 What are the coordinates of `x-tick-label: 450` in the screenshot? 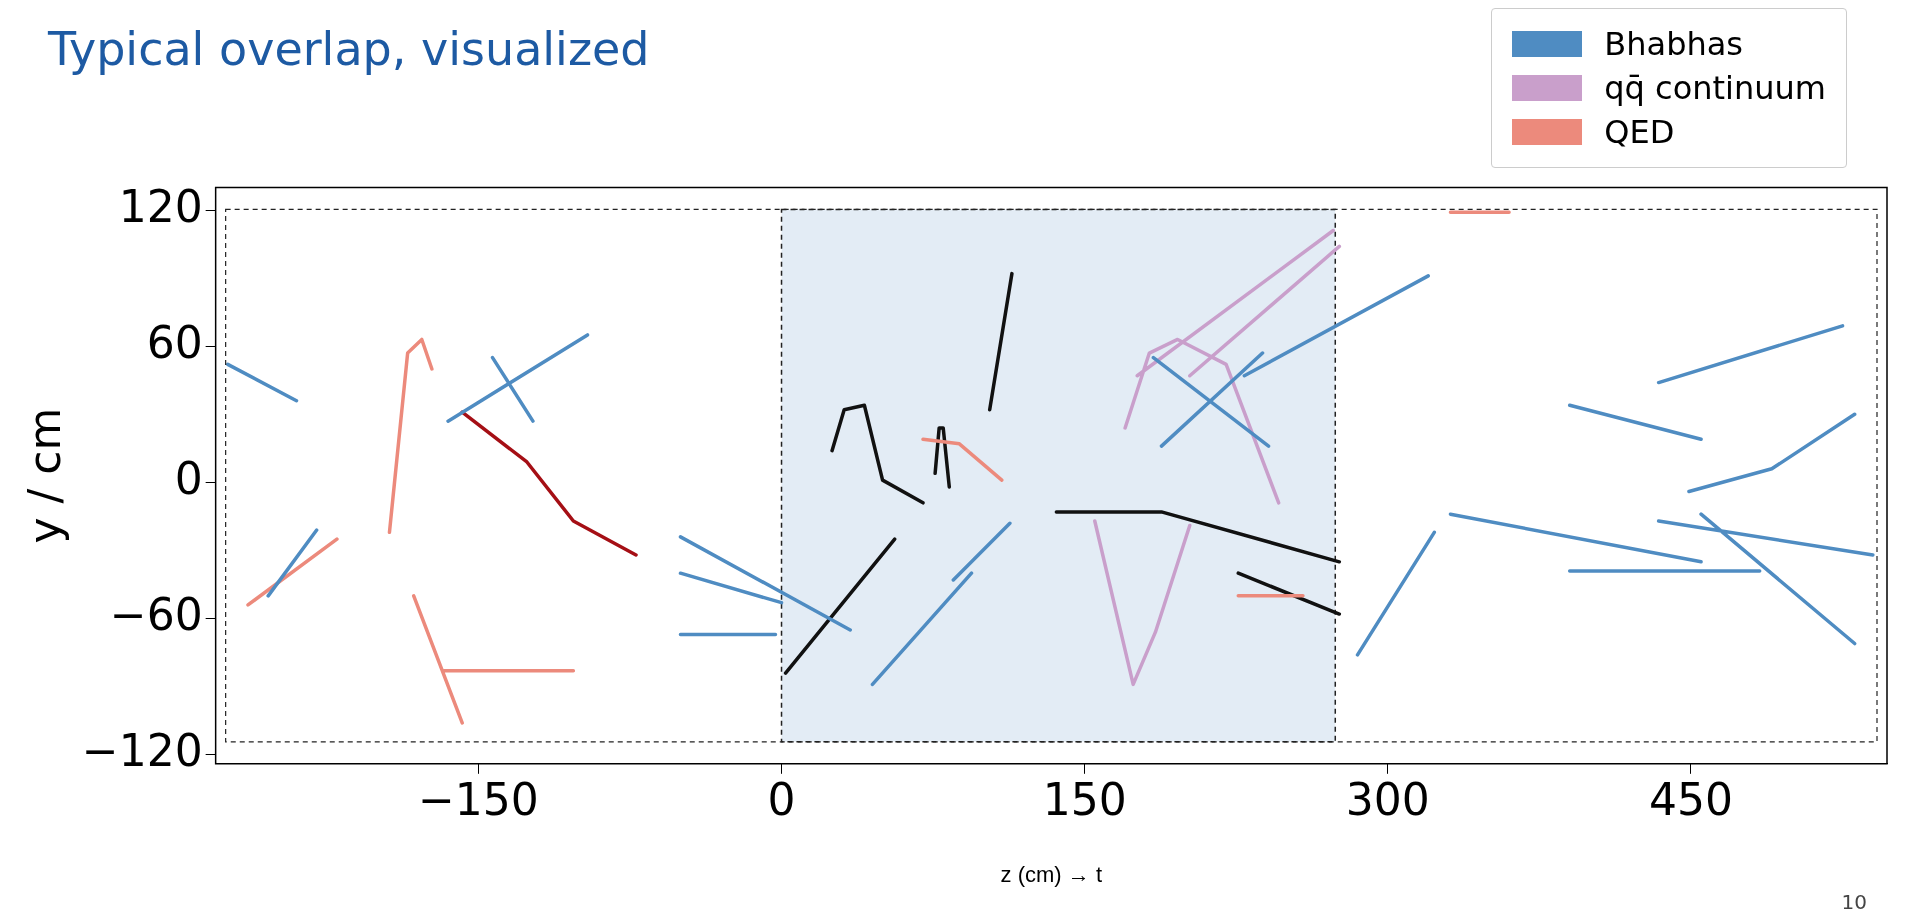 It's located at (1690, 799).